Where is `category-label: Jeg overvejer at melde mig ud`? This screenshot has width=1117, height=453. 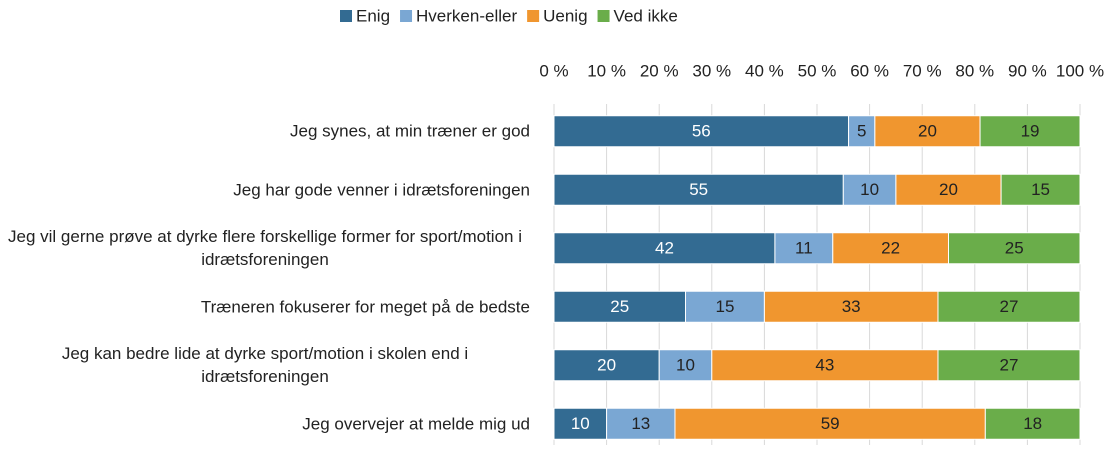 category-label: Jeg overvejer at melde mig ud is located at coordinates (416, 424).